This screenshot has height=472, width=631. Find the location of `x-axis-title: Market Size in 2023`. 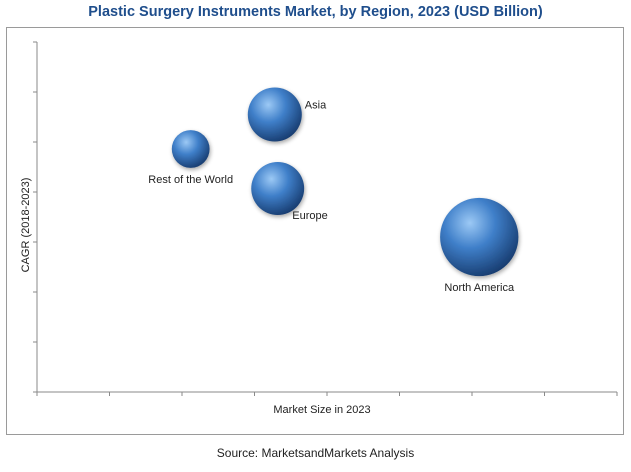

x-axis-title: Market Size in 2023 is located at coordinates (321, 410).